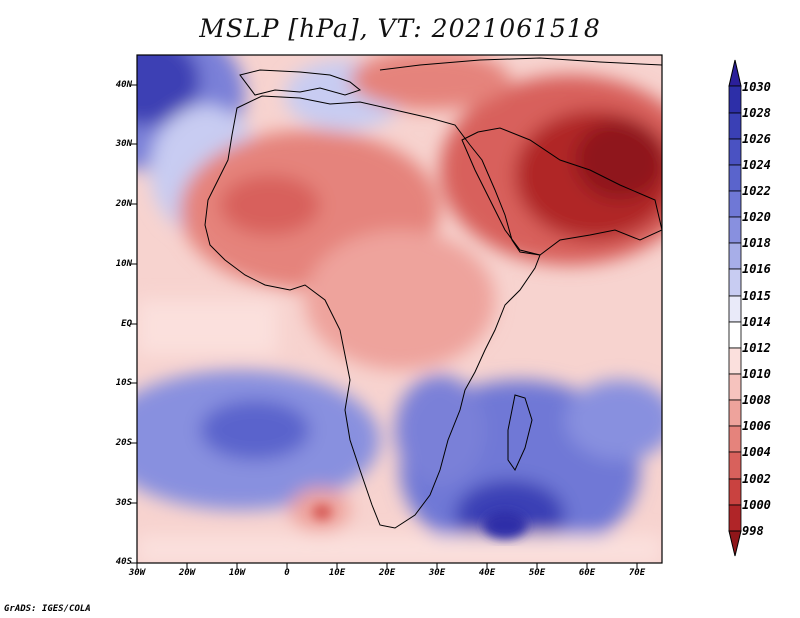 This screenshot has width=800, height=618. I want to click on lat-label: 40N, so click(123, 85).